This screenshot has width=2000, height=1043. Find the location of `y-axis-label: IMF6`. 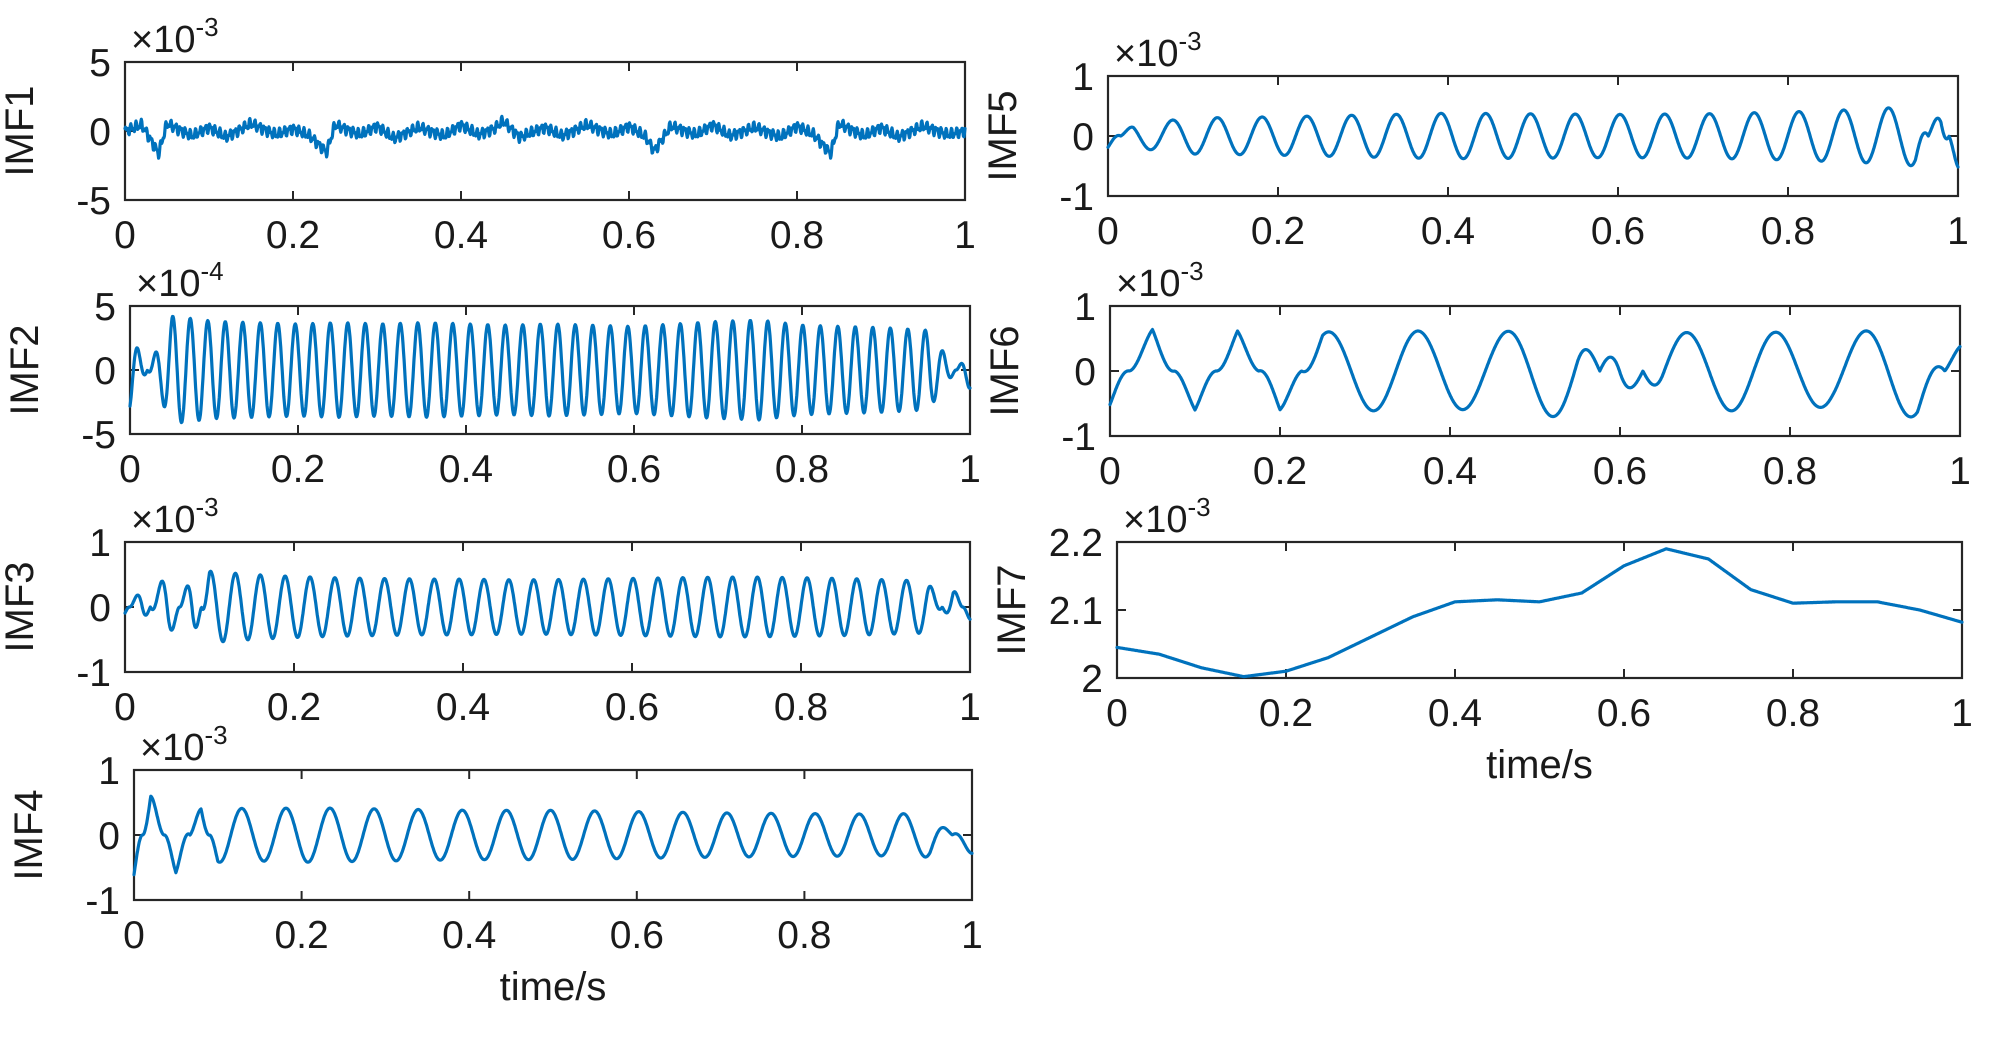

y-axis-label: IMF6 is located at coordinates (1005, 370).